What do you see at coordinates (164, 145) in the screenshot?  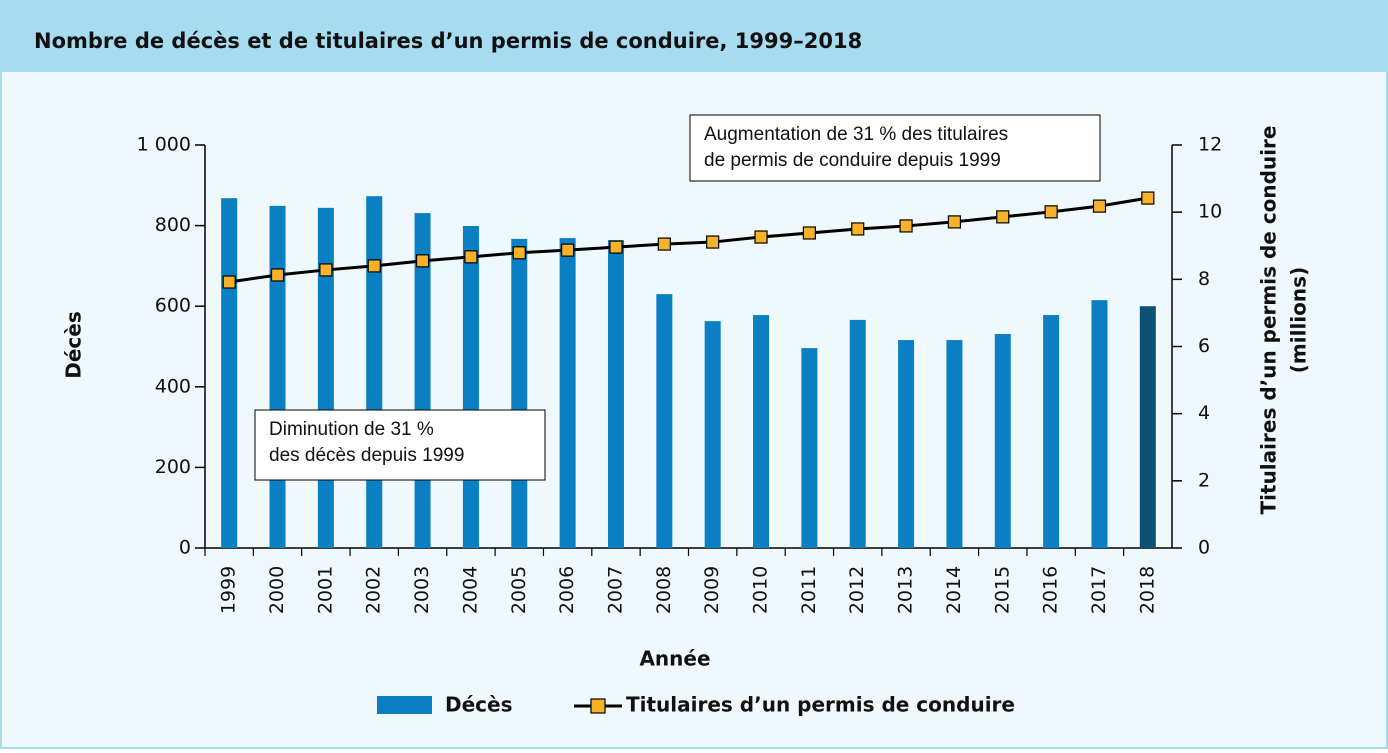 I see `y-tick-label: 1 000` at bounding box center [164, 145].